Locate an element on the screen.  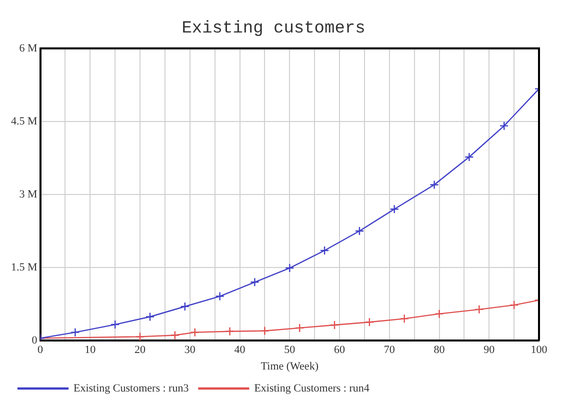
y-tick-label: 3 M is located at coordinates (28, 194).